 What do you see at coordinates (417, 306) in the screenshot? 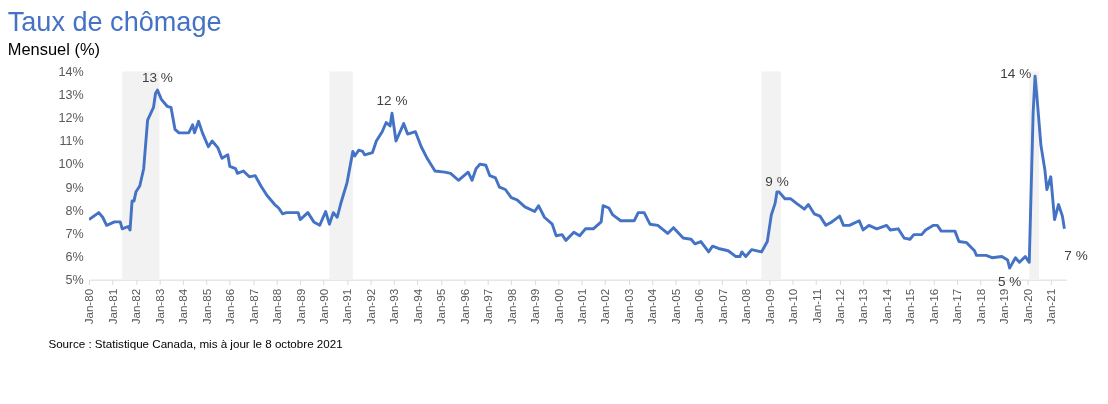
I see `x-tick-label: Jan-94` at bounding box center [417, 306].